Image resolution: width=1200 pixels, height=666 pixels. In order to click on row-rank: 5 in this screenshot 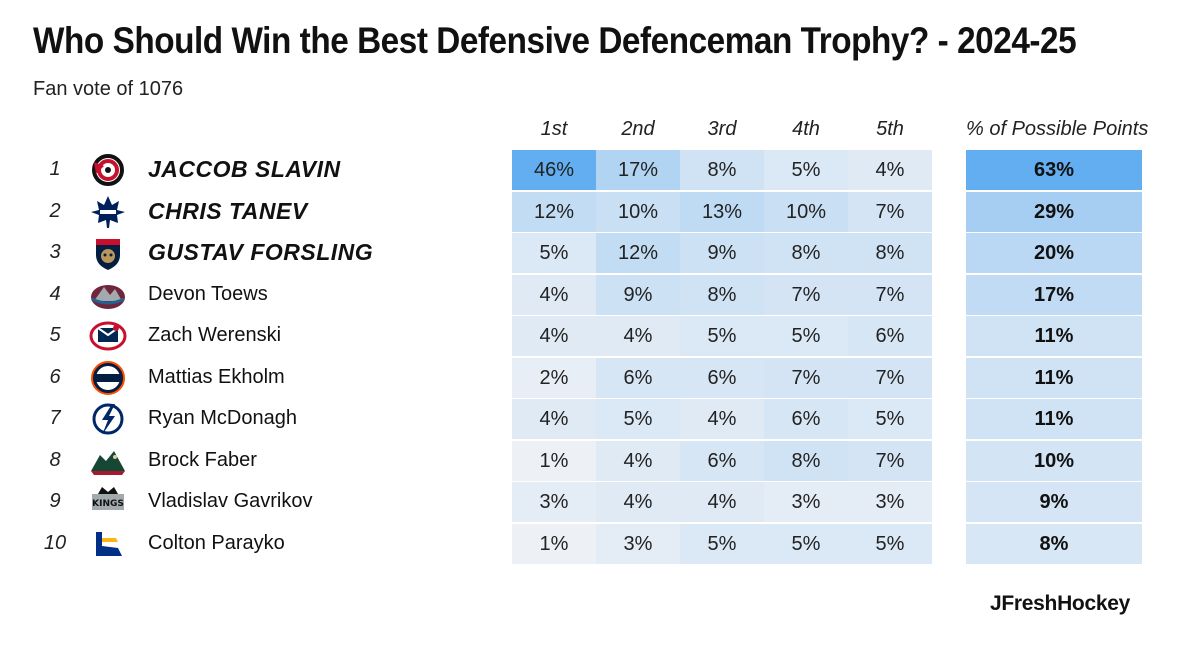, I will do `click(55, 335)`.